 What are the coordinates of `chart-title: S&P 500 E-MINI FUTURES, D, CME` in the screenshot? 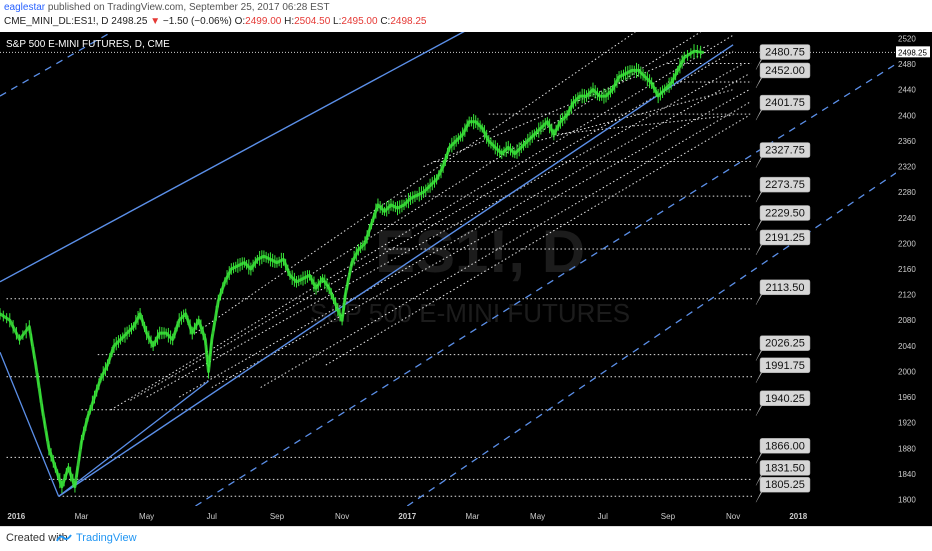 It's located at (88, 44).